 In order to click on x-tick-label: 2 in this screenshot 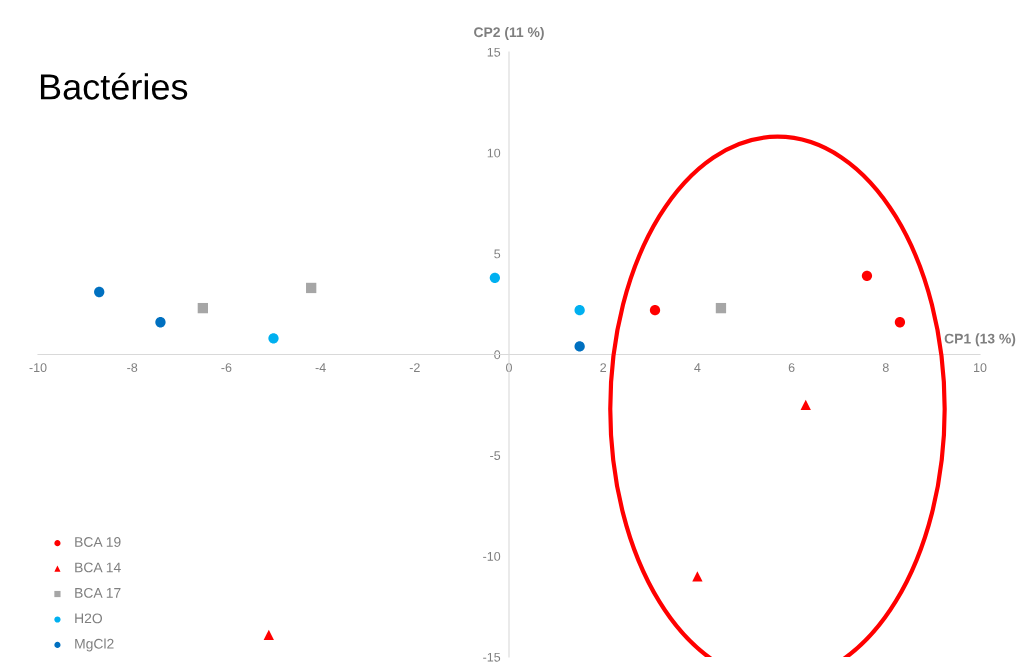, I will do `click(603, 367)`.